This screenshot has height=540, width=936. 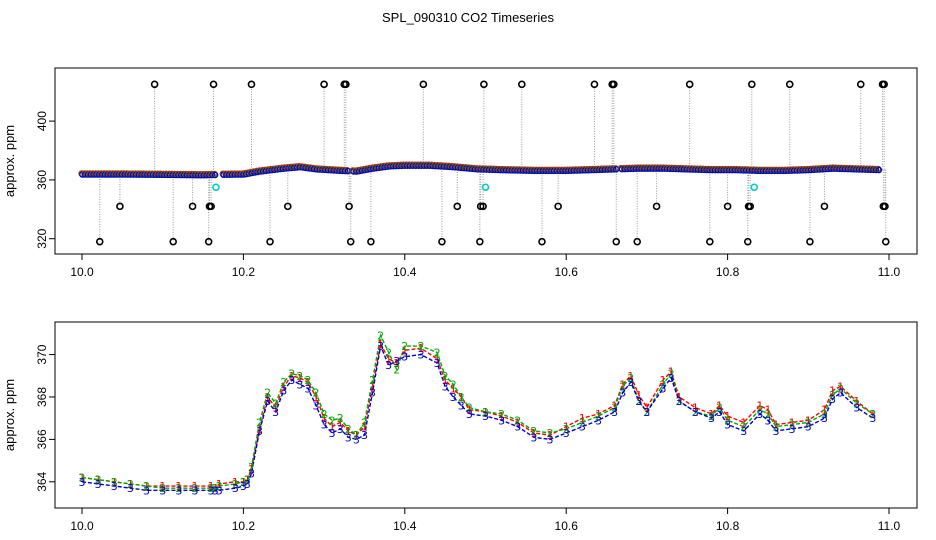 I want to click on x-tick-label: 10.2, so click(x=244, y=272).